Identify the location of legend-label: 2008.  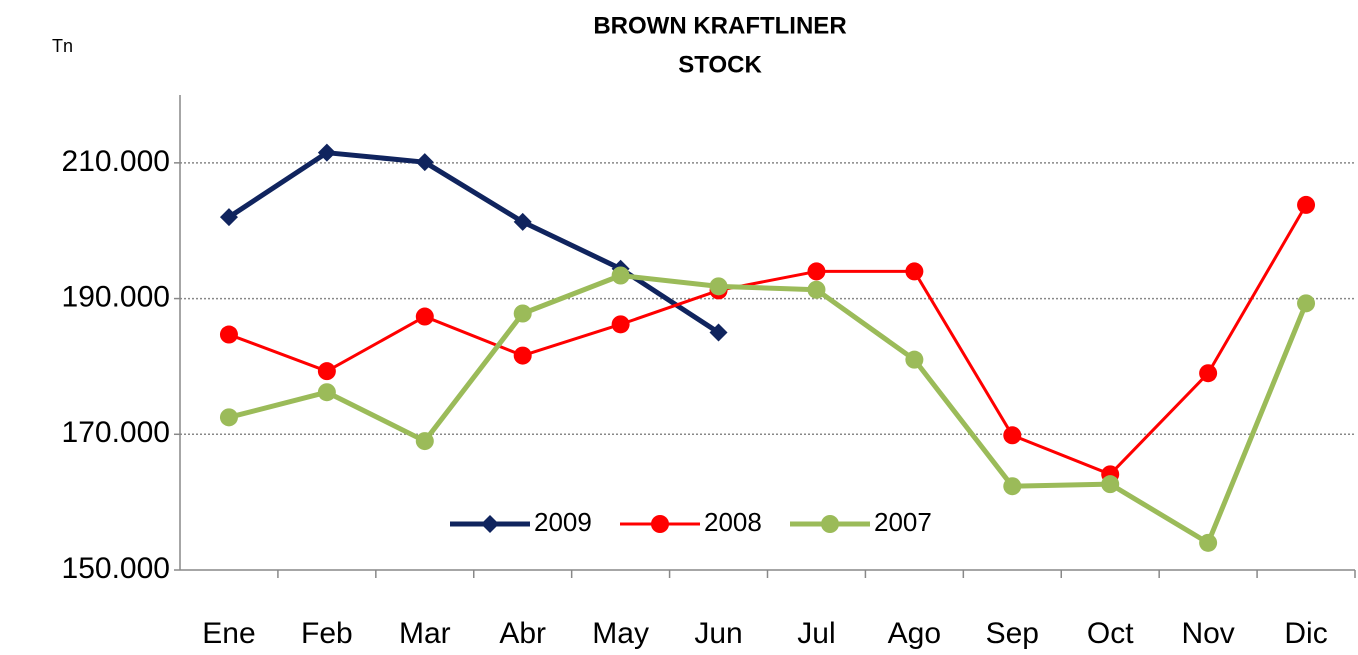
(733, 522).